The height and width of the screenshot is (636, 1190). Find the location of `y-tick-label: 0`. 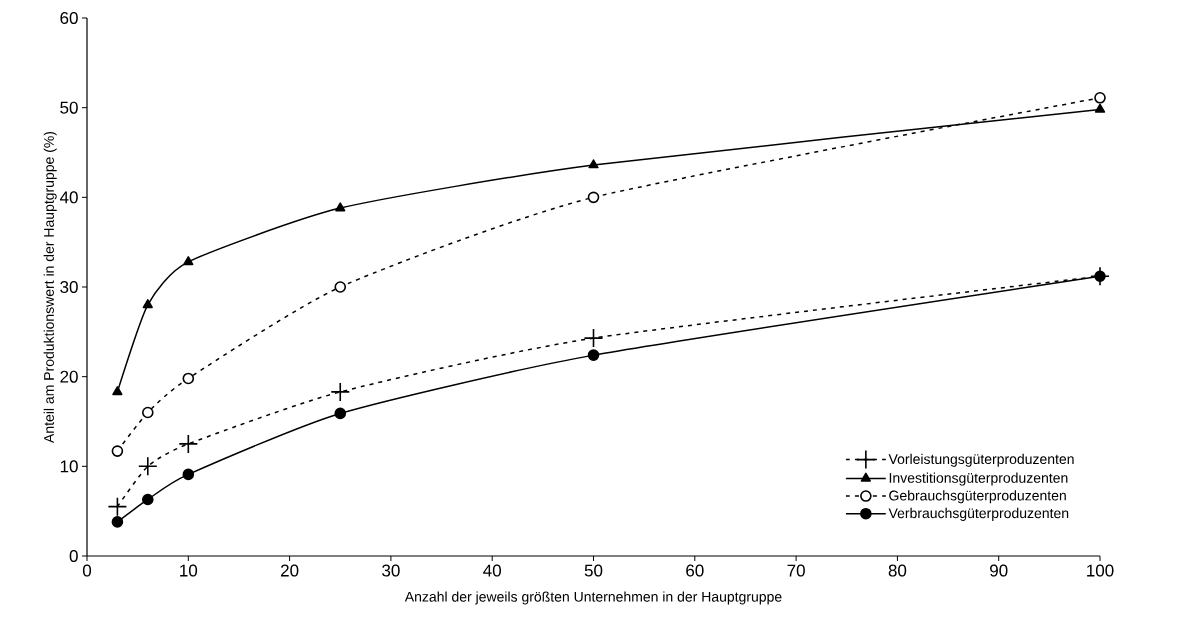

y-tick-label: 0 is located at coordinates (73, 556).